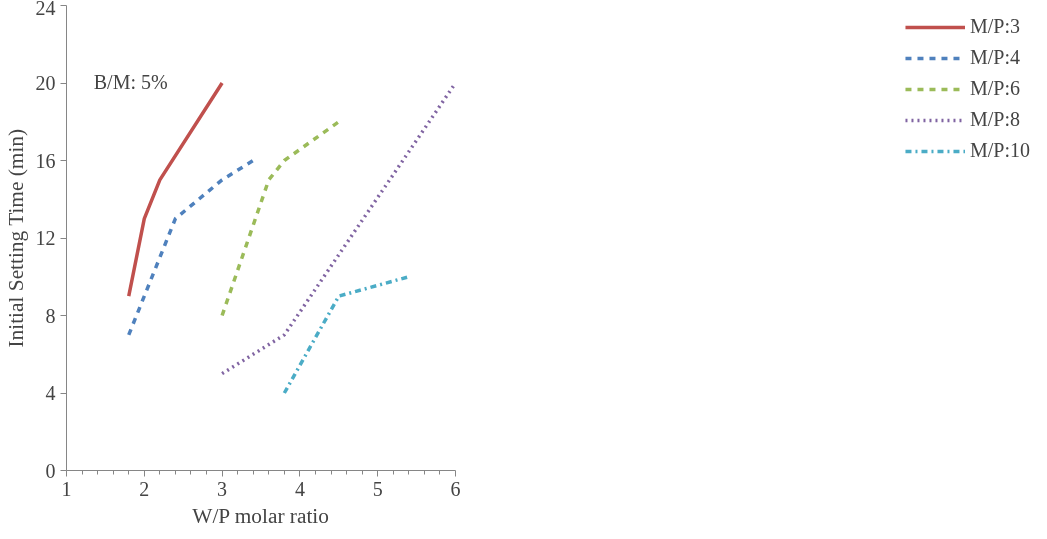  I want to click on y-tick-label: 16, so click(45, 160).